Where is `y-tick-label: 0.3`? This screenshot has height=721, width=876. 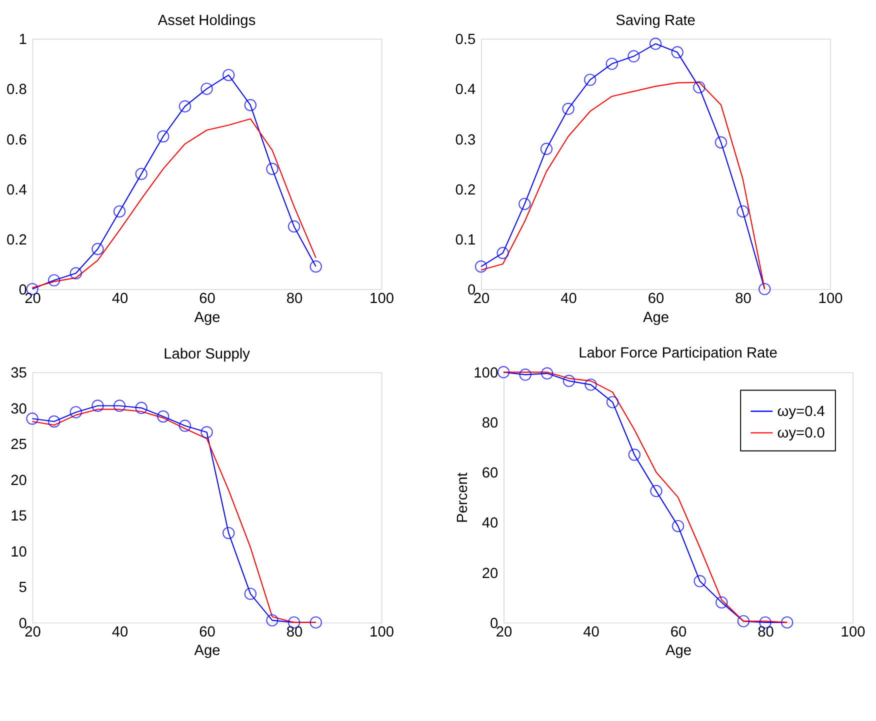
y-tick-label: 0.3 is located at coordinates (465, 140).